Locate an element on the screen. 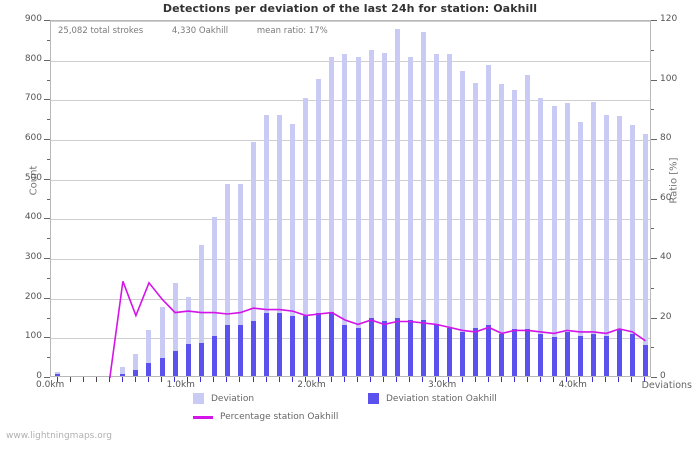 Image resolution: width=700 pixels, height=450 pixels. y-axis-right-tick-label: 60 is located at coordinates (666, 197).